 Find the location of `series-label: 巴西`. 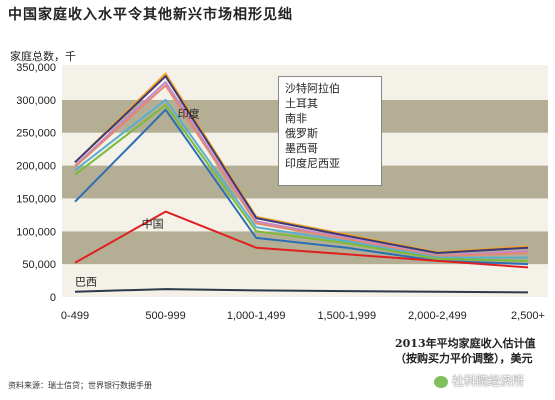

series-label: 巴西 is located at coordinates (86, 282).